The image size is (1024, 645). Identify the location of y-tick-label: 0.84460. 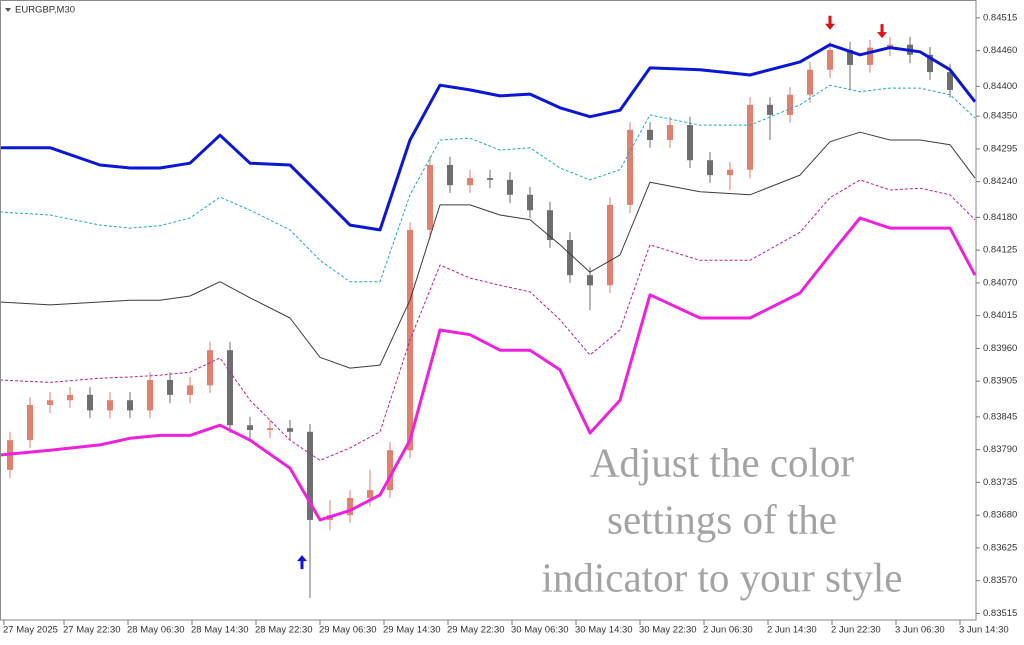
(1000, 50).